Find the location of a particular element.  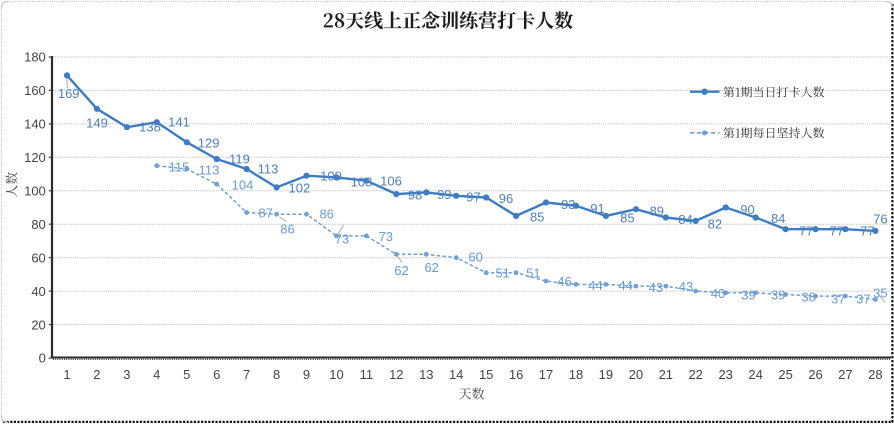

svg-text: 11 is located at coordinates (367, 374).